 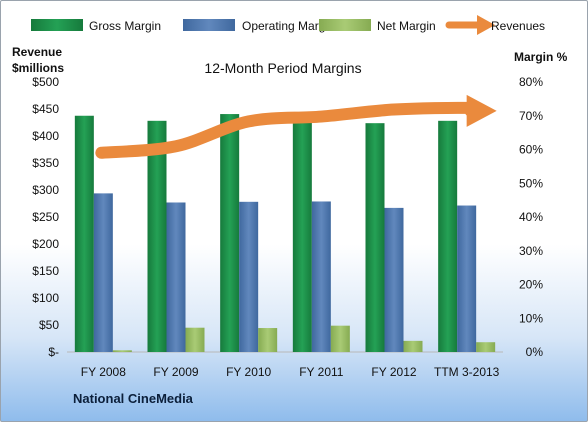 I want to click on left-tick-label: $200, so click(x=45, y=244).